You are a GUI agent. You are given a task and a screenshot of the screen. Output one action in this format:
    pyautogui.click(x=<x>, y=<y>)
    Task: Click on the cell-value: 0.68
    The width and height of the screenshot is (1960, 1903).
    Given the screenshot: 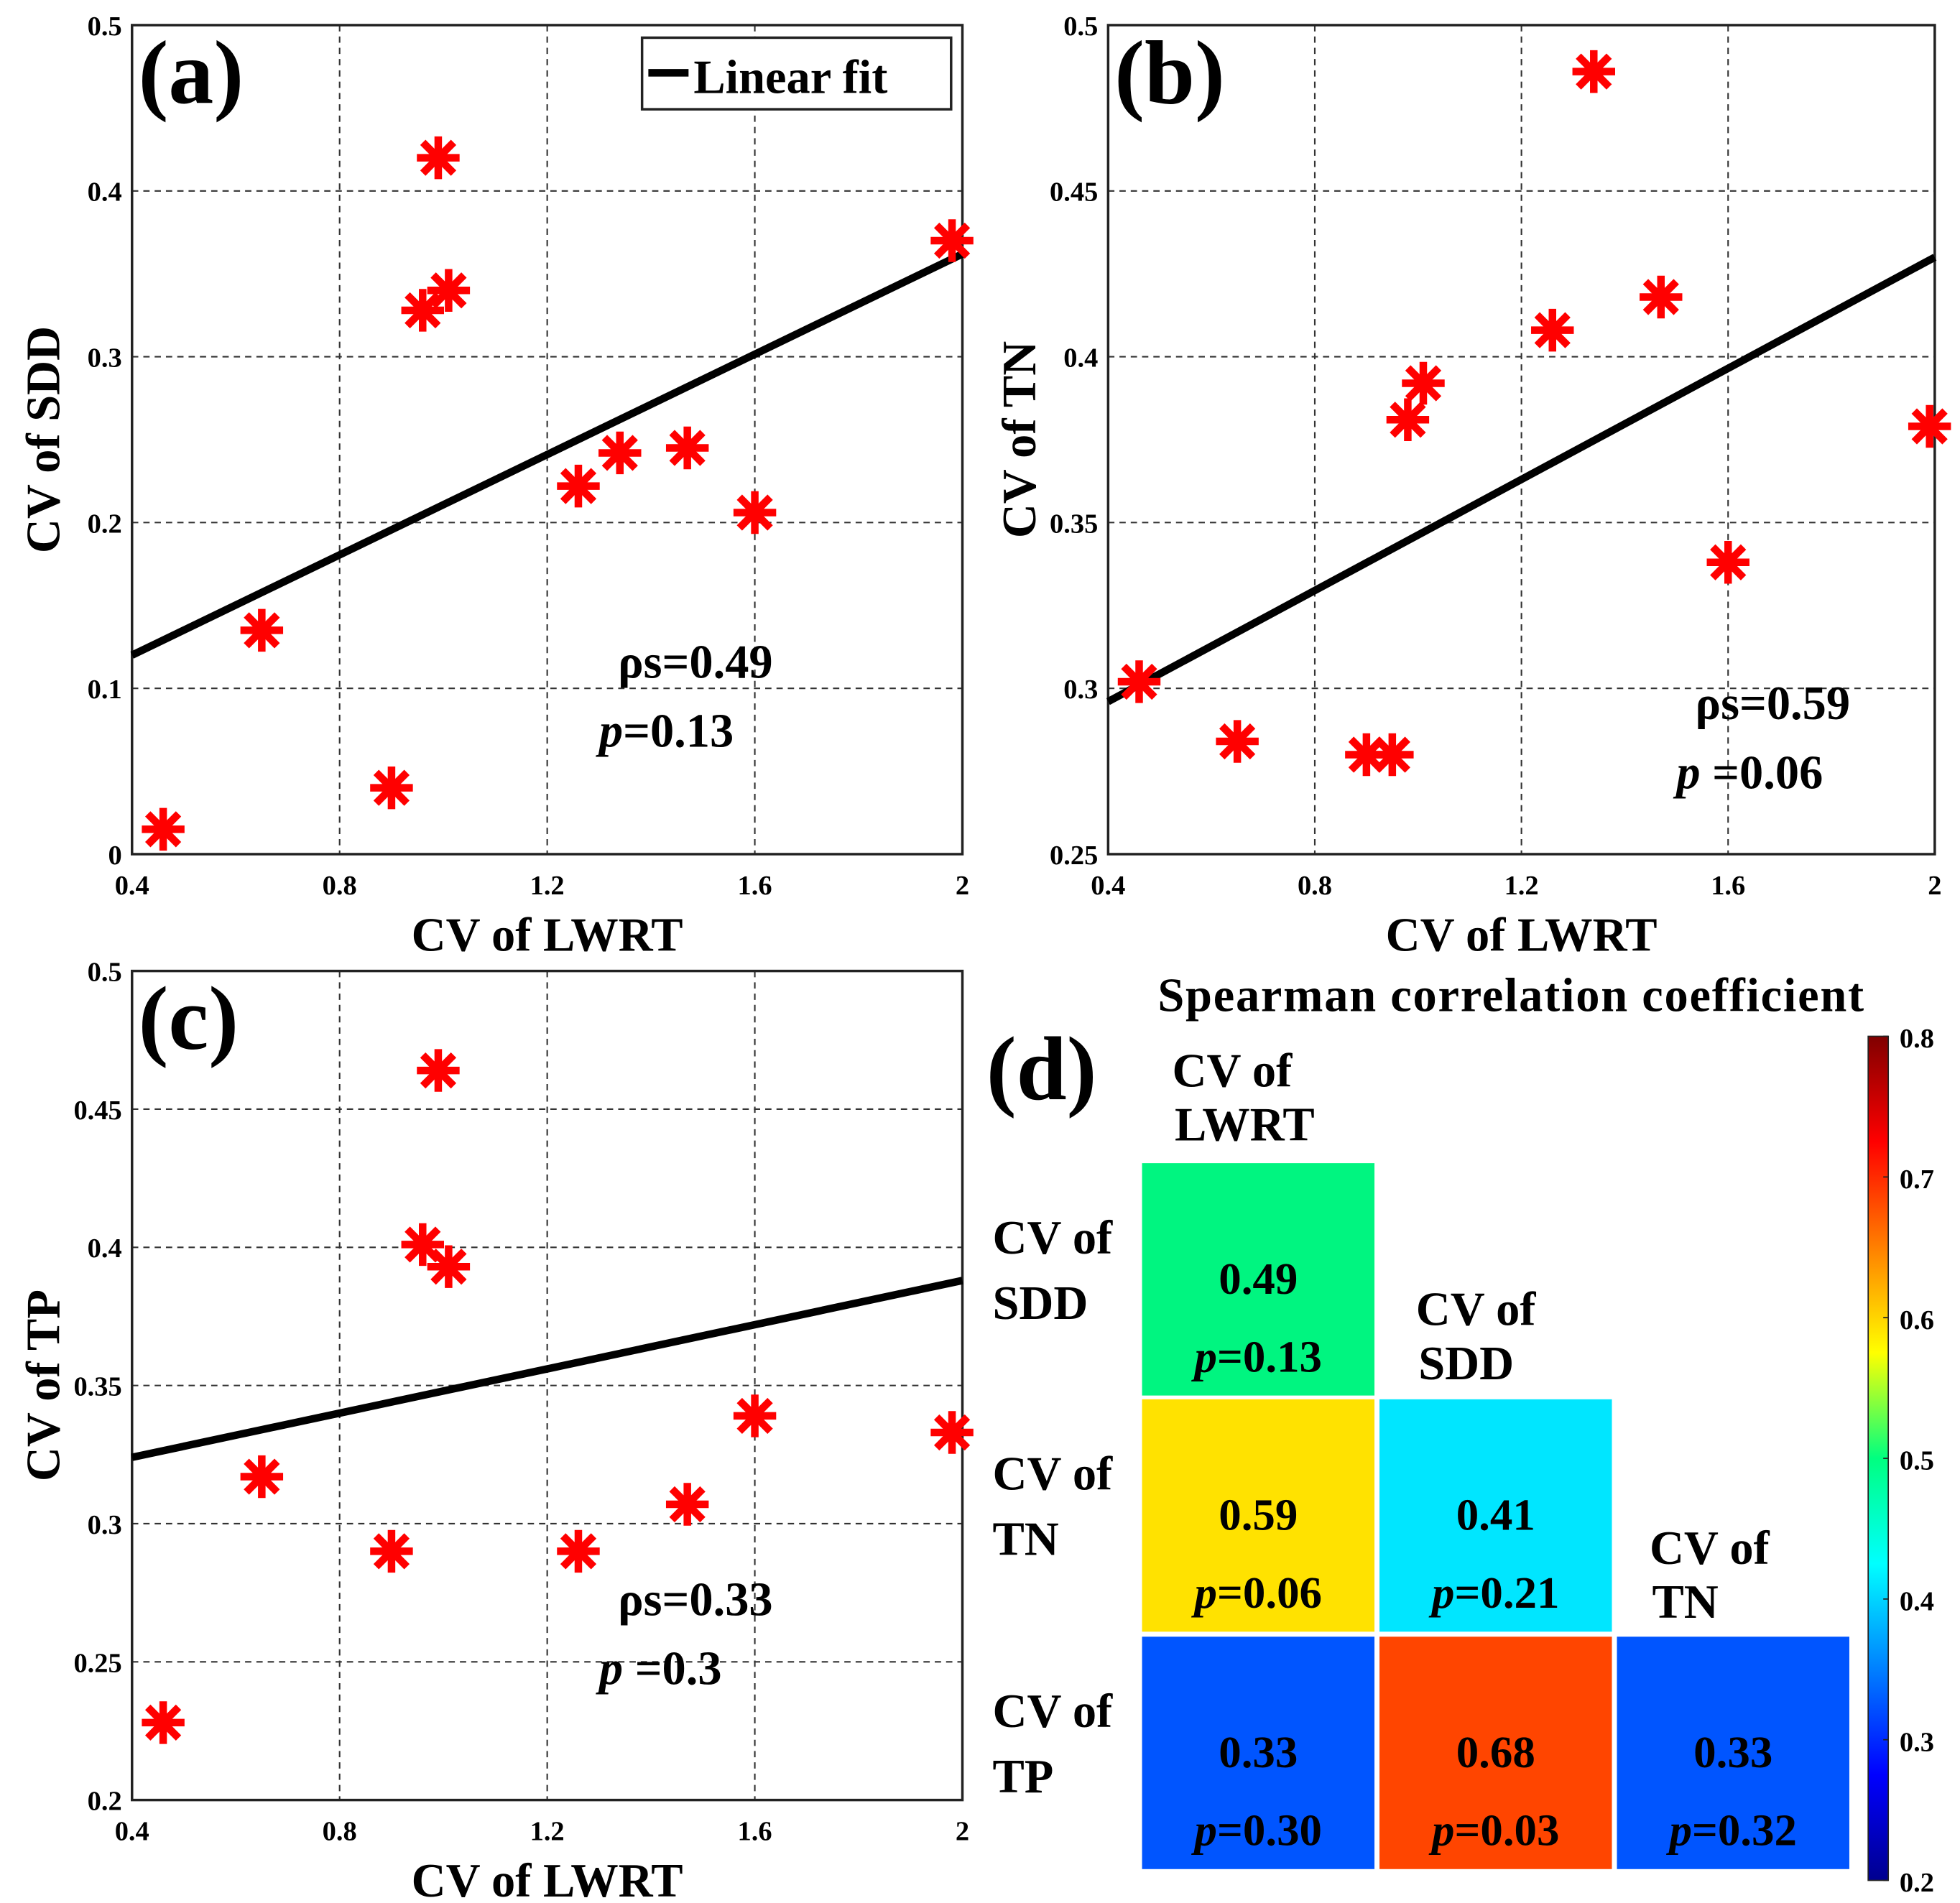 What is the action you would take?
    pyautogui.click(x=1496, y=1752)
    